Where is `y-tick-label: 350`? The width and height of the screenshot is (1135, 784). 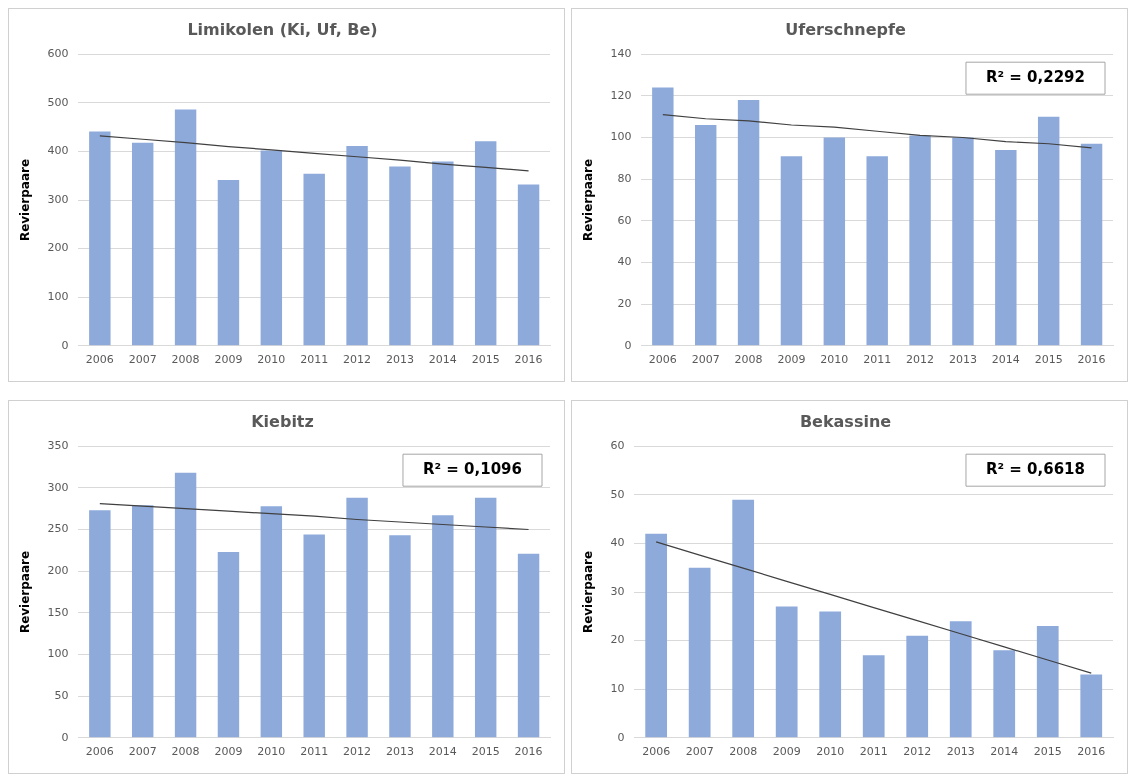 y-tick-label: 350 is located at coordinates (58, 446).